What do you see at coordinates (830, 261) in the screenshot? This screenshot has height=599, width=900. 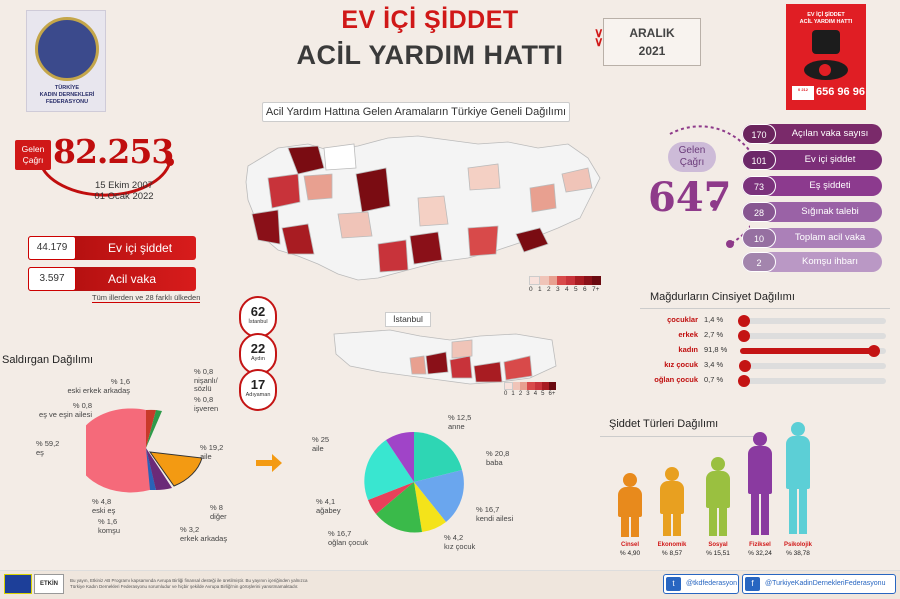 I see `stat-label: Komşu ihbarı` at bounding box center [830, 261].